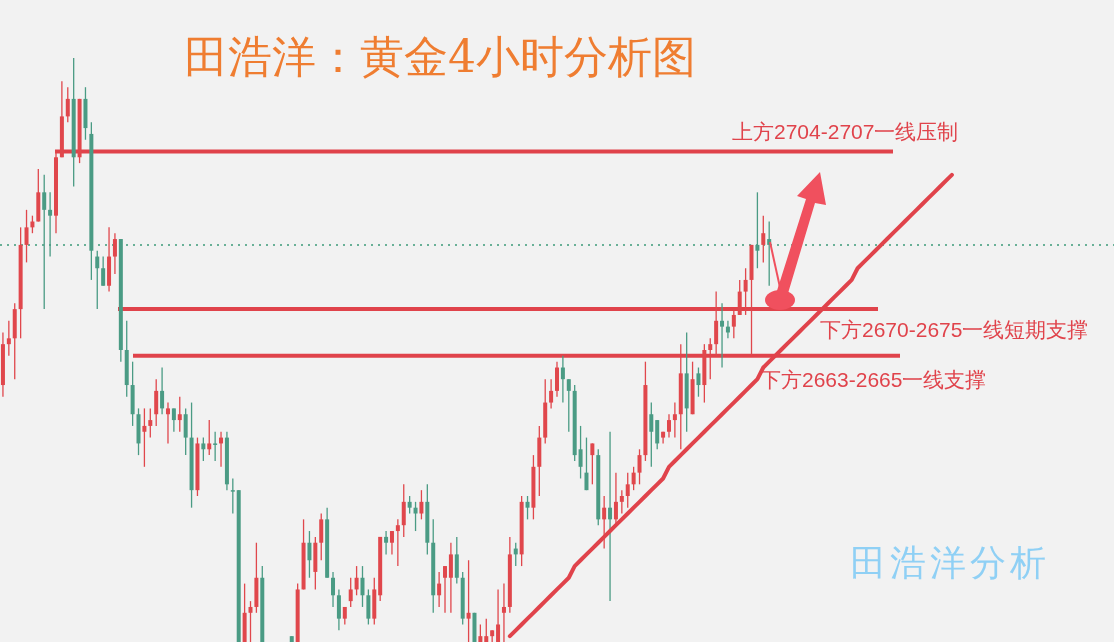 This screenshot has width=1114, height=642. Describe the element at coordinates (950, 562) in the screenshot. I see `annotation: 田浩洋分析` at that location.